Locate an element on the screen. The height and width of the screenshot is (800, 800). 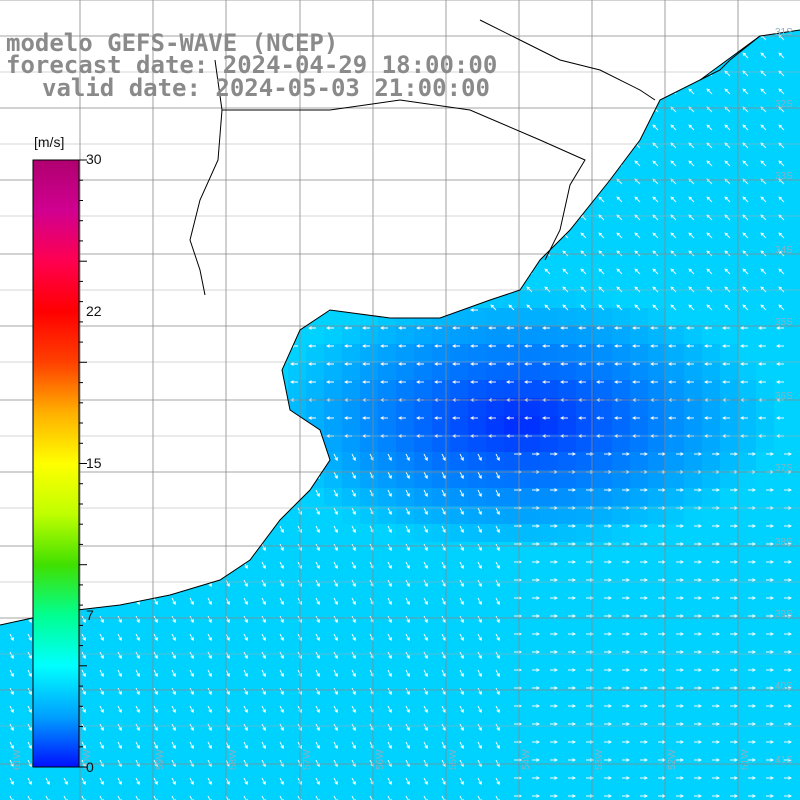
lat-label: 40S is located at coordinates (784, 686).